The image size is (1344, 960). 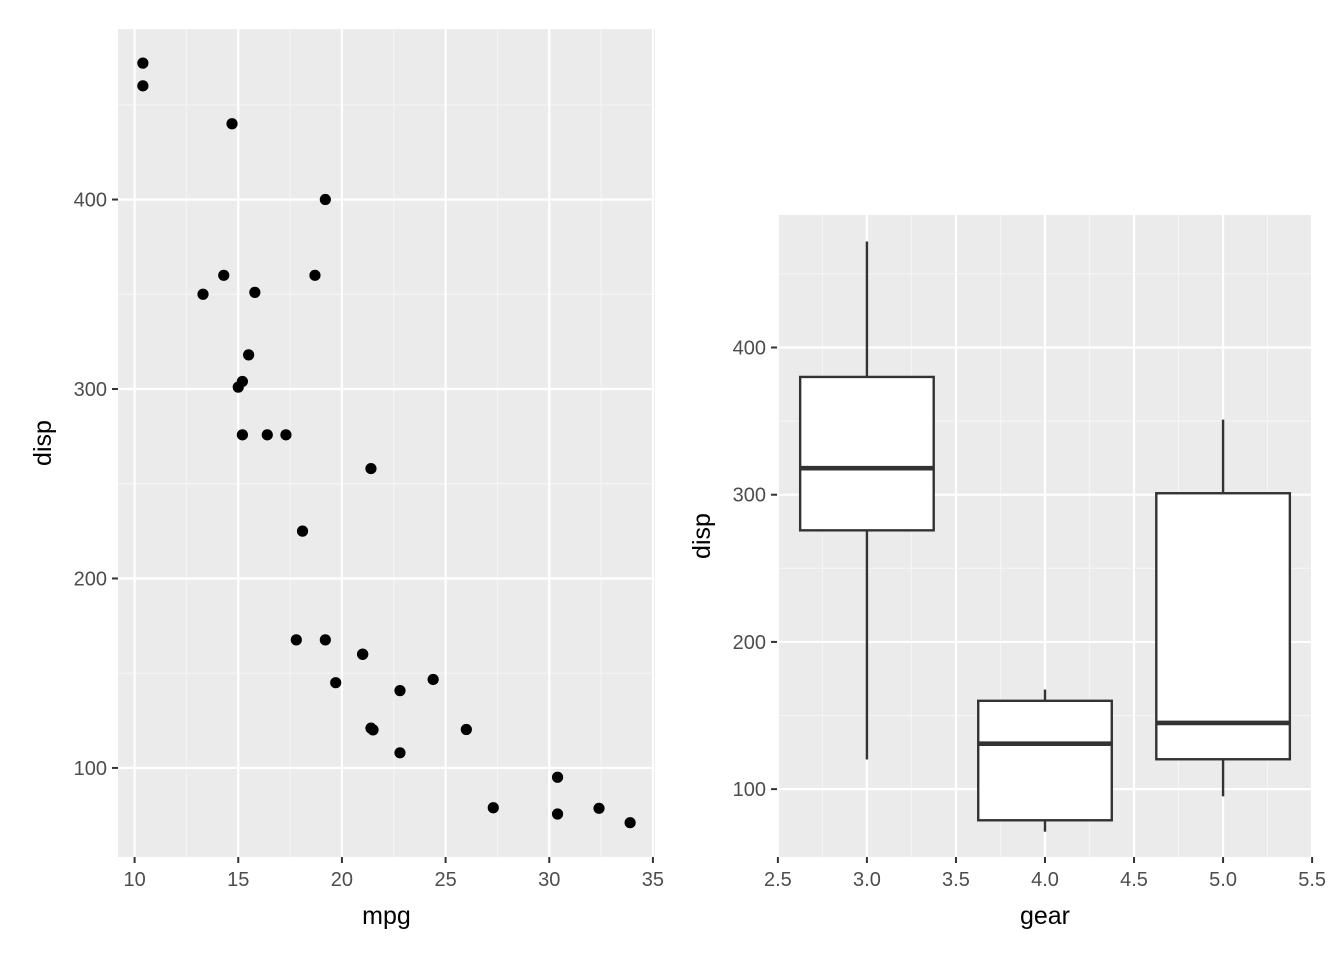 What do you see at coordinates (1312, 880) in the screenshot?
I see `x-tick-label: 5.5` at bounding box center [1312, 880].